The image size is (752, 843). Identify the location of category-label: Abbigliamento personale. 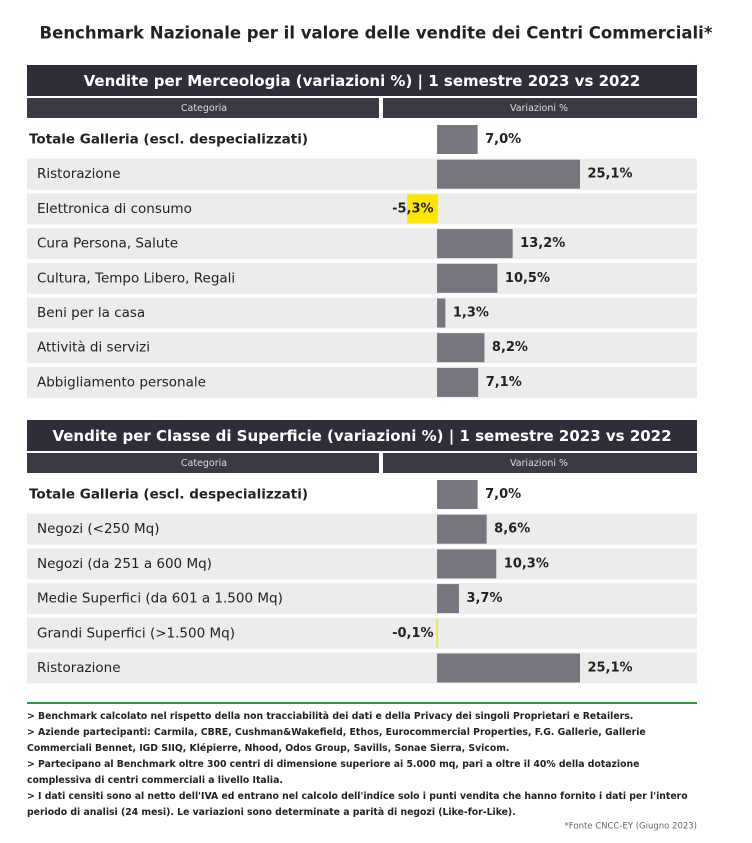
(121, 382).